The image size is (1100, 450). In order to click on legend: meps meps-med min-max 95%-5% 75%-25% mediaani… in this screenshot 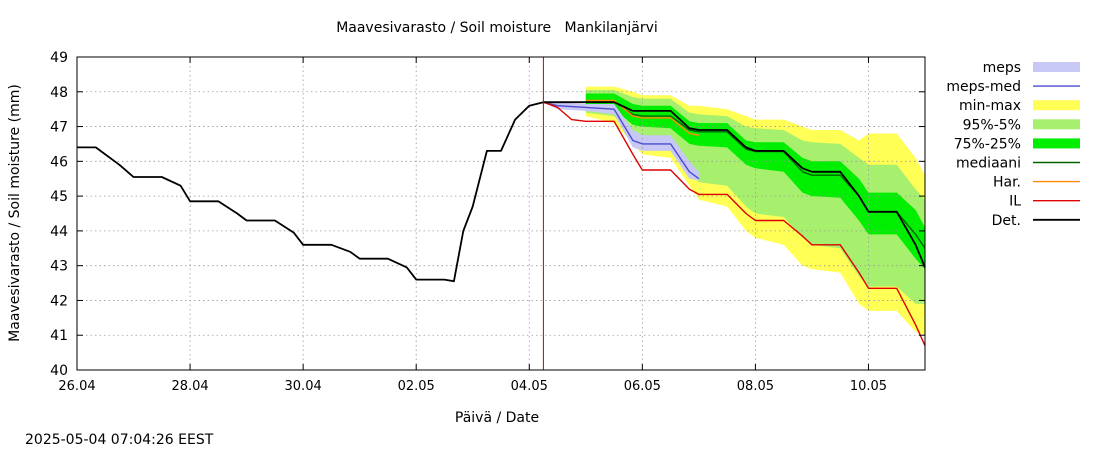, I will do `click(1013, 144)`.